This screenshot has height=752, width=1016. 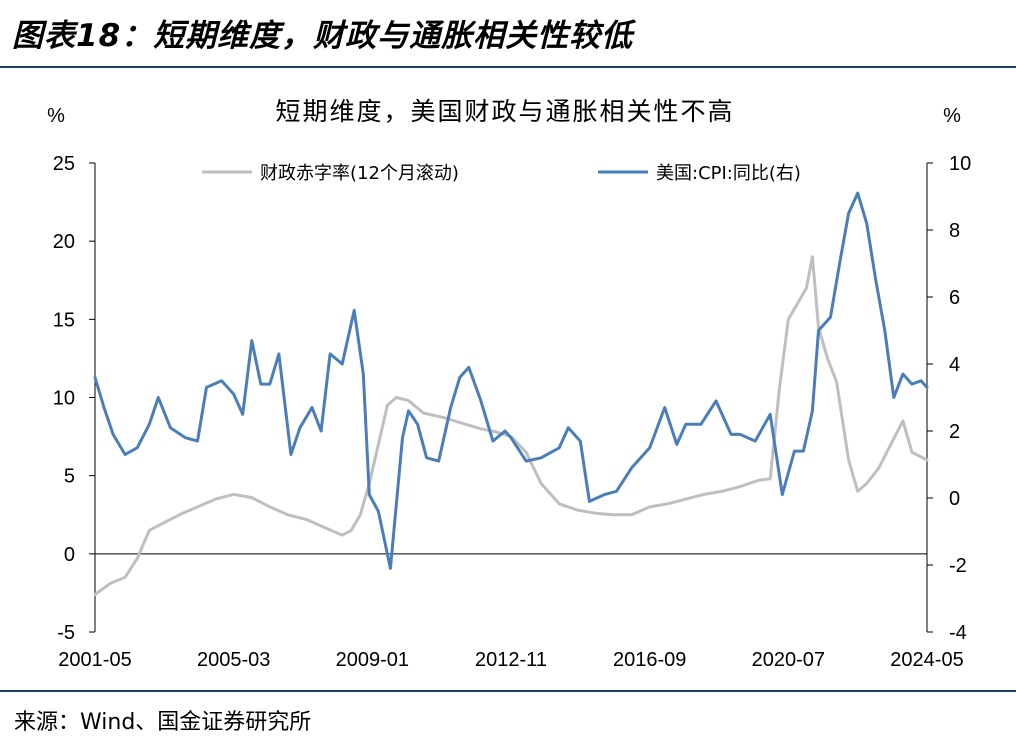 What do you see at coordinates (94, 660) in the screenshot?
I see `x-tick-label: 2001-05` at bounding box center [94, 660].